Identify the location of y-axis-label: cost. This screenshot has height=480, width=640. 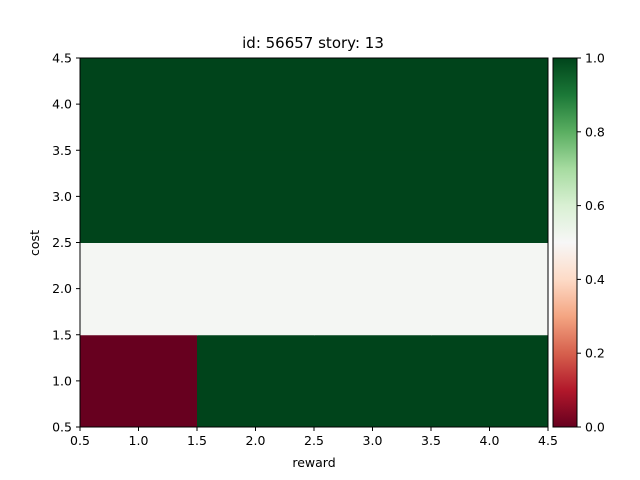
(34, 243).